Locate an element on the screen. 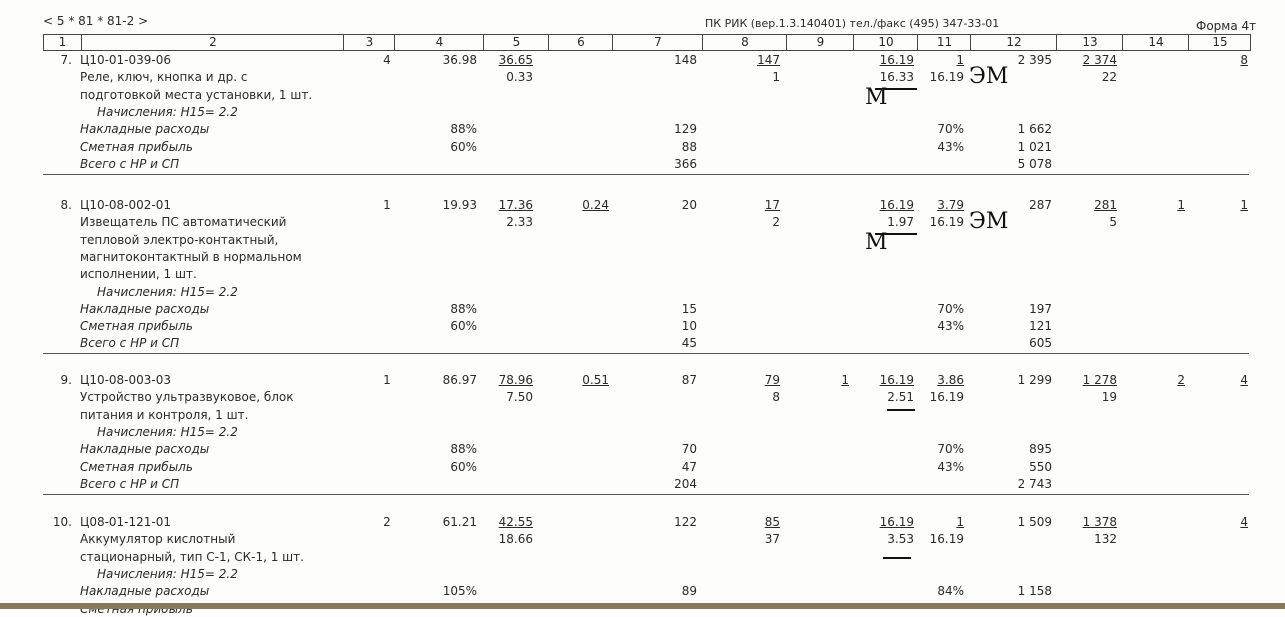 The height and width of the screenshot is (617, 1285). column-header-10: 10 is located at coordinates (885, 42).